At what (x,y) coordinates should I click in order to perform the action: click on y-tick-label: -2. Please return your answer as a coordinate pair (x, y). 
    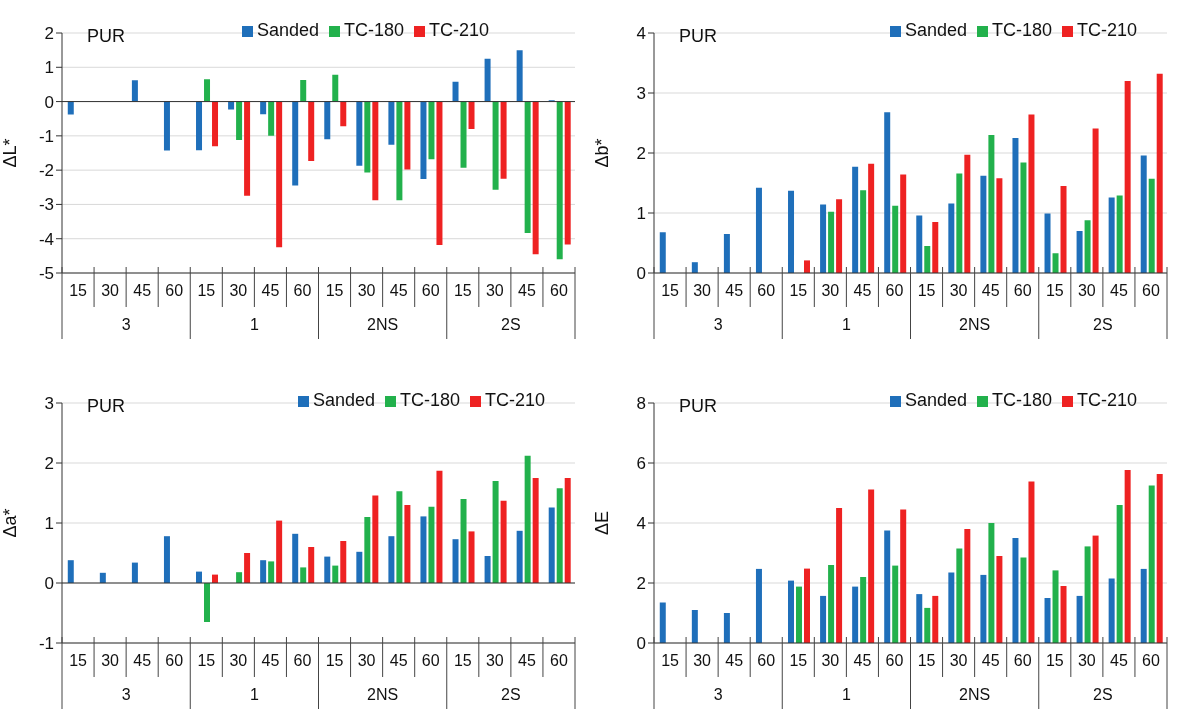
    Looking at the image, I should click on (46, 171).